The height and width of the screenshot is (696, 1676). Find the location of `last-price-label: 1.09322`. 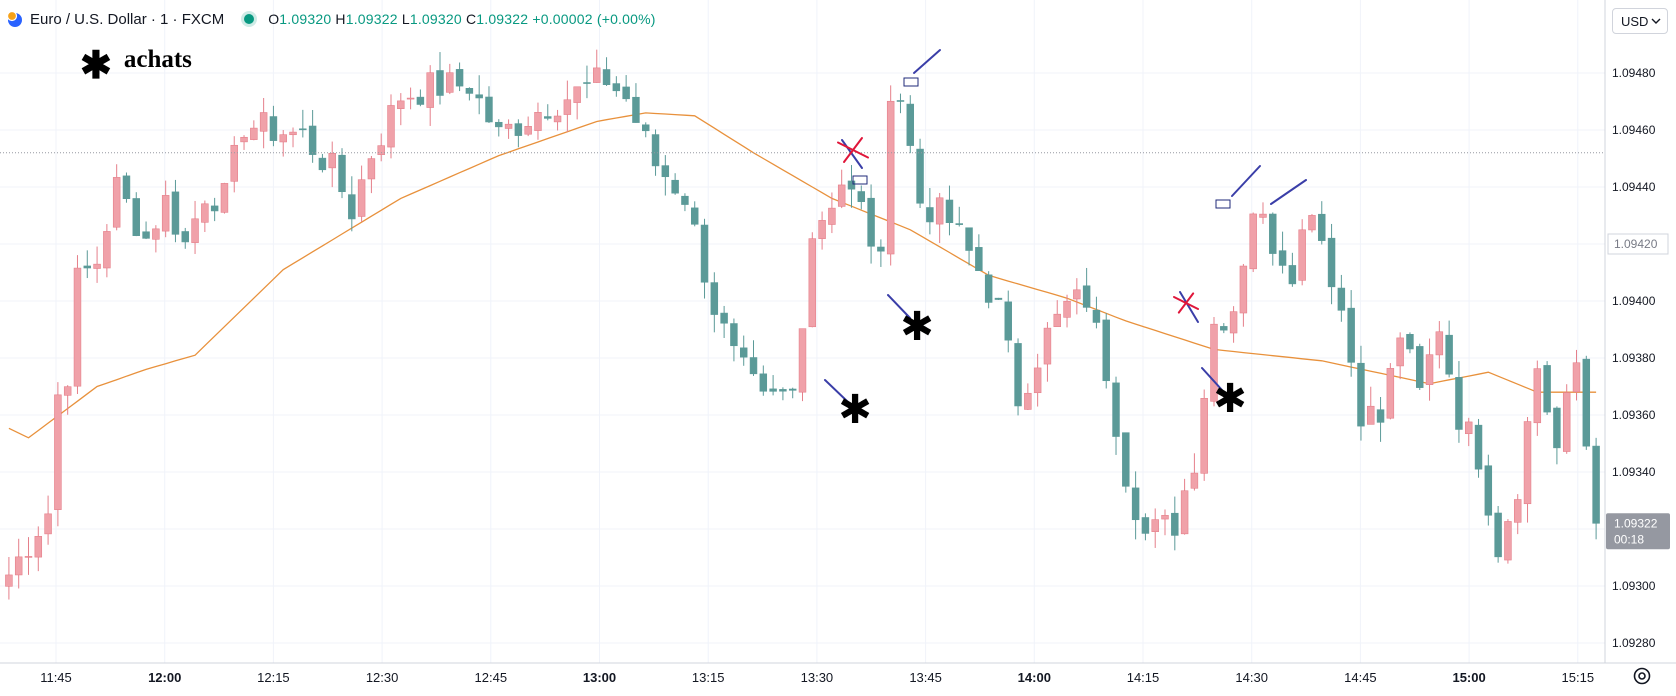

last-price-label: 1.09322 is located at coordinates (1636, 523).